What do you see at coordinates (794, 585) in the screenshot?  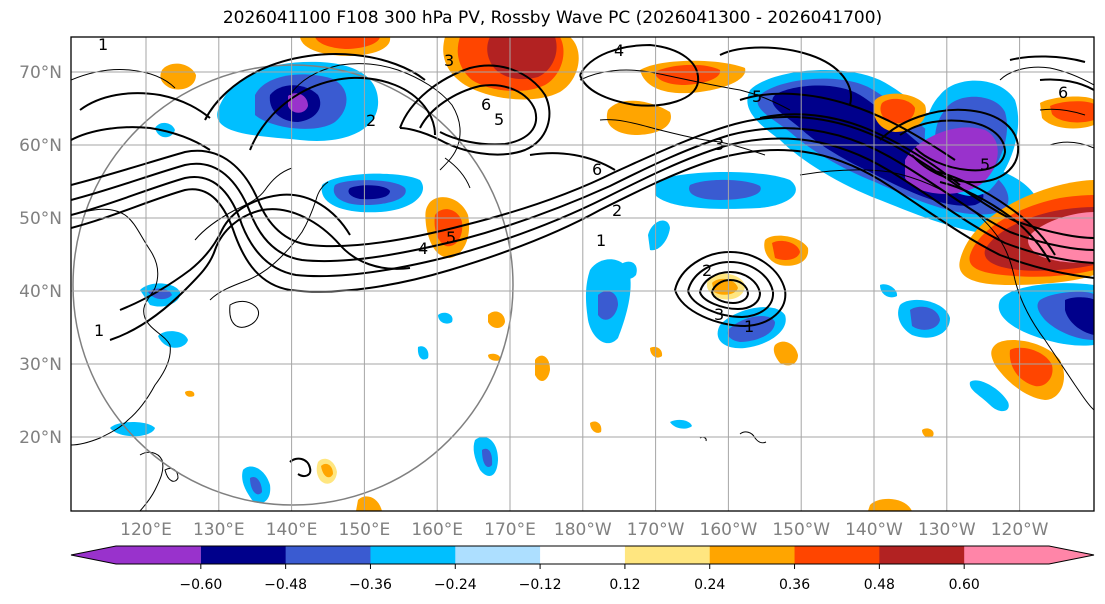 I see `colorbar-tick-label: 0.36` at bounding box center [794, 585].